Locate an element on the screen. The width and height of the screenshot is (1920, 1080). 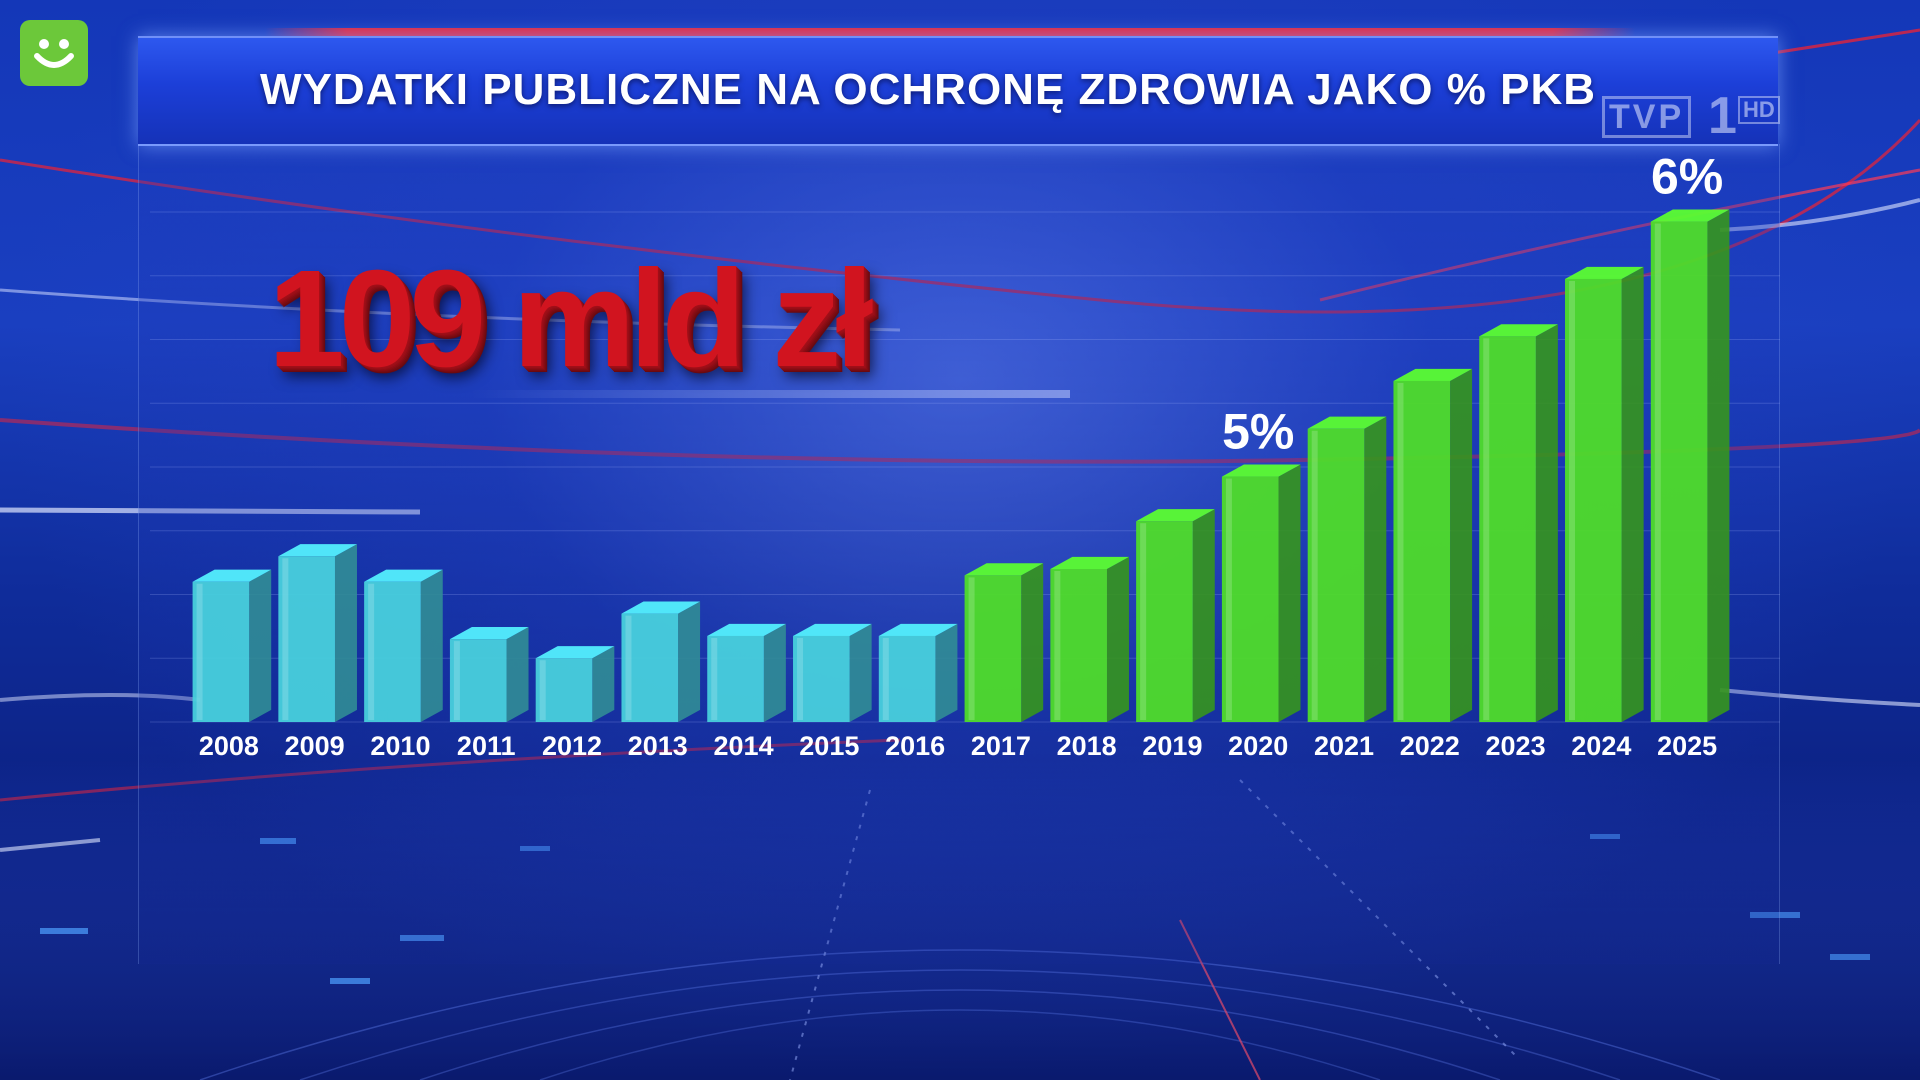
bar-2016 is located at coordinates (918, 672).